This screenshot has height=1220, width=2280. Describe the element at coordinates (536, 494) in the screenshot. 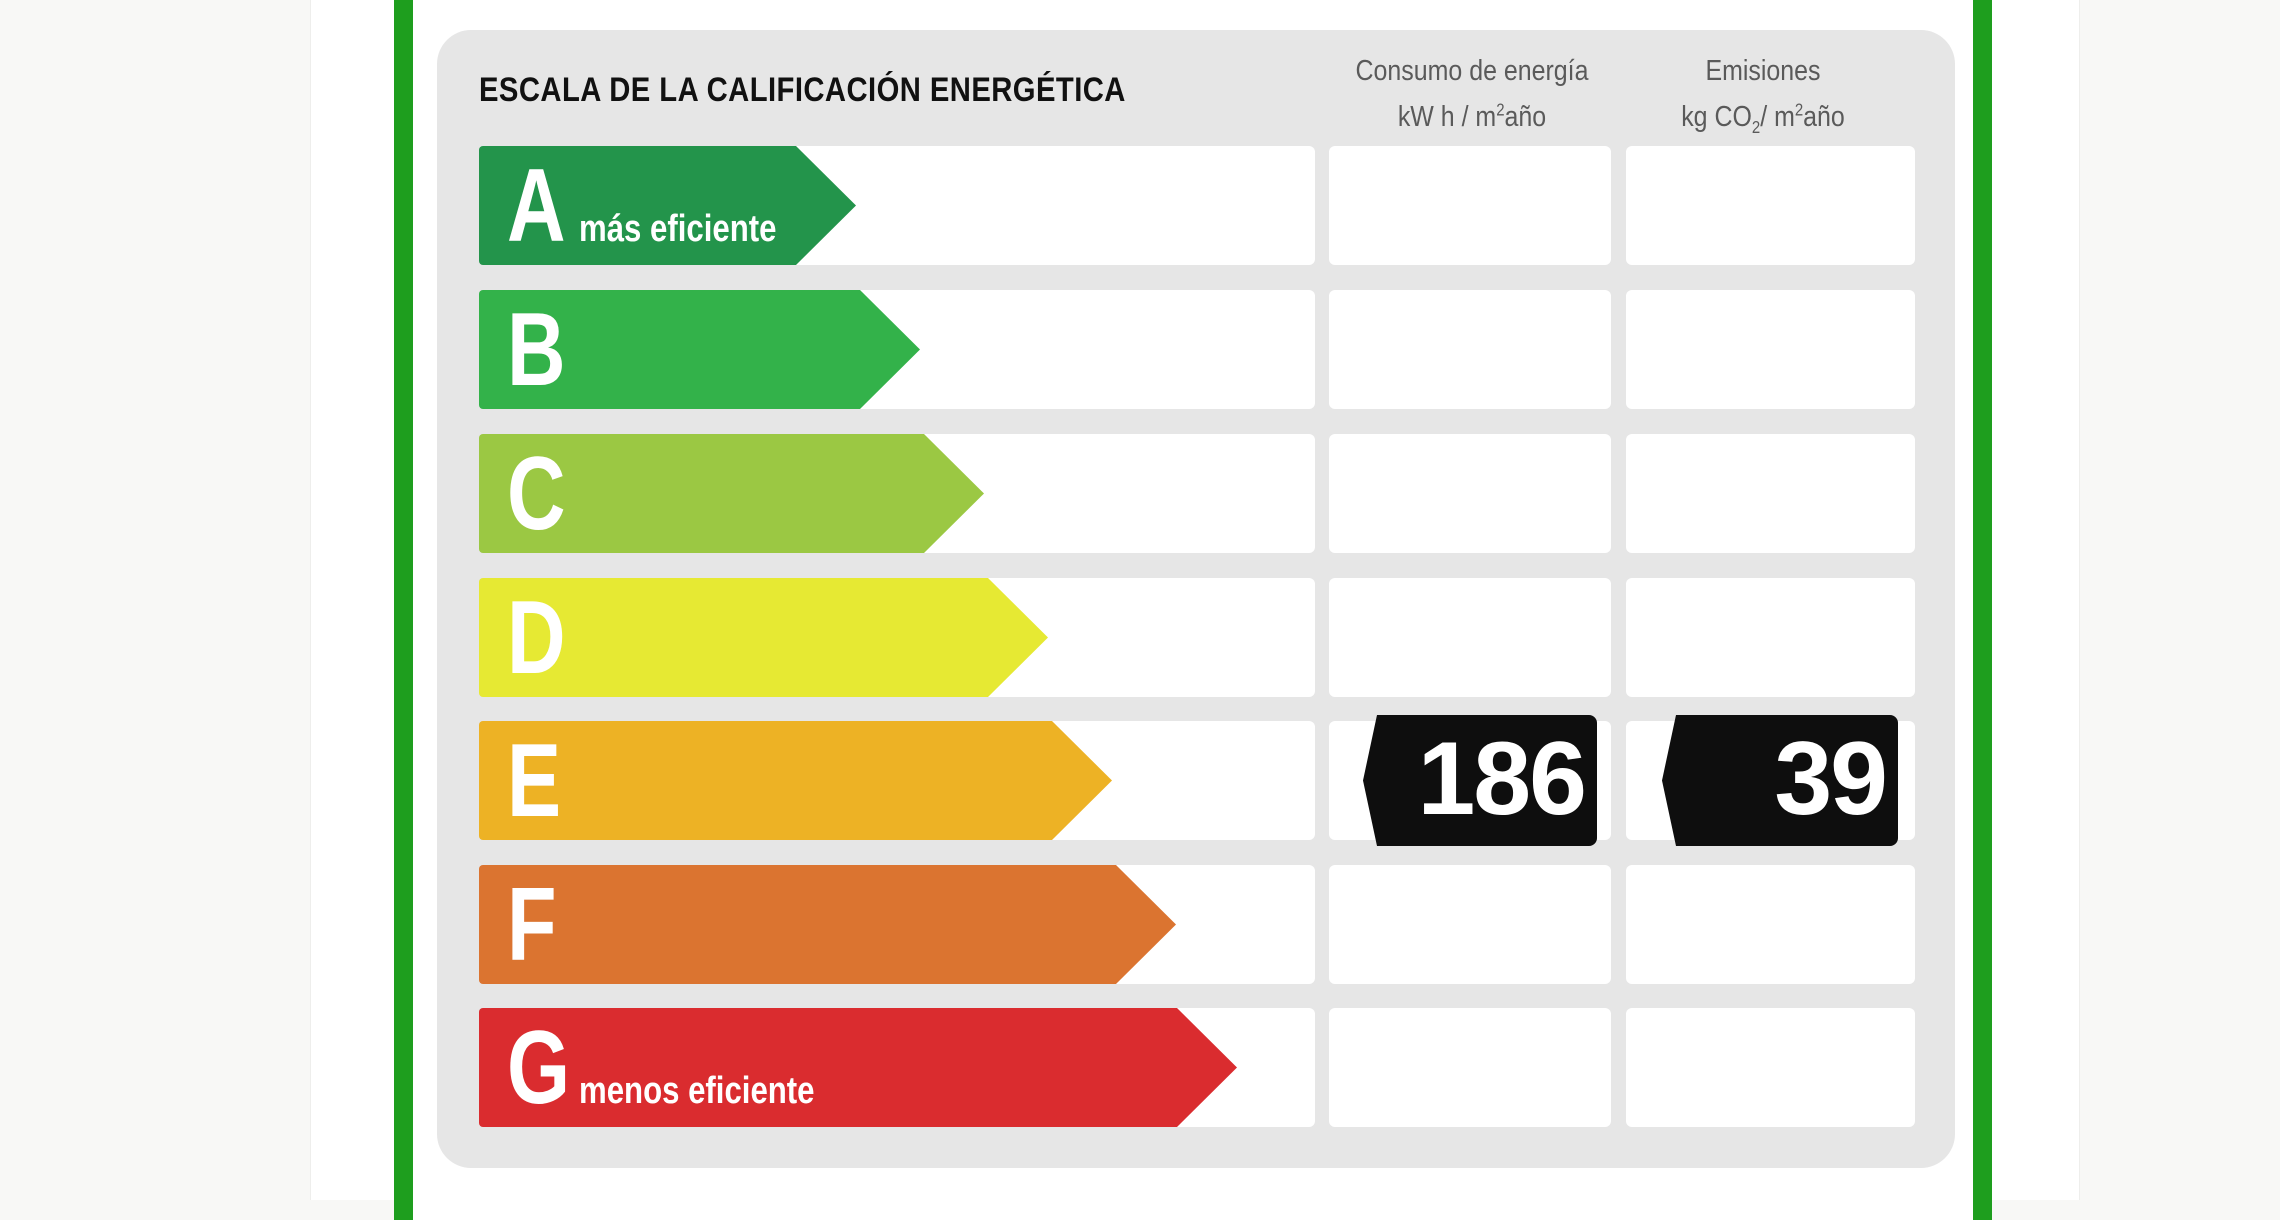

I see `rating-letter: C` at that location.